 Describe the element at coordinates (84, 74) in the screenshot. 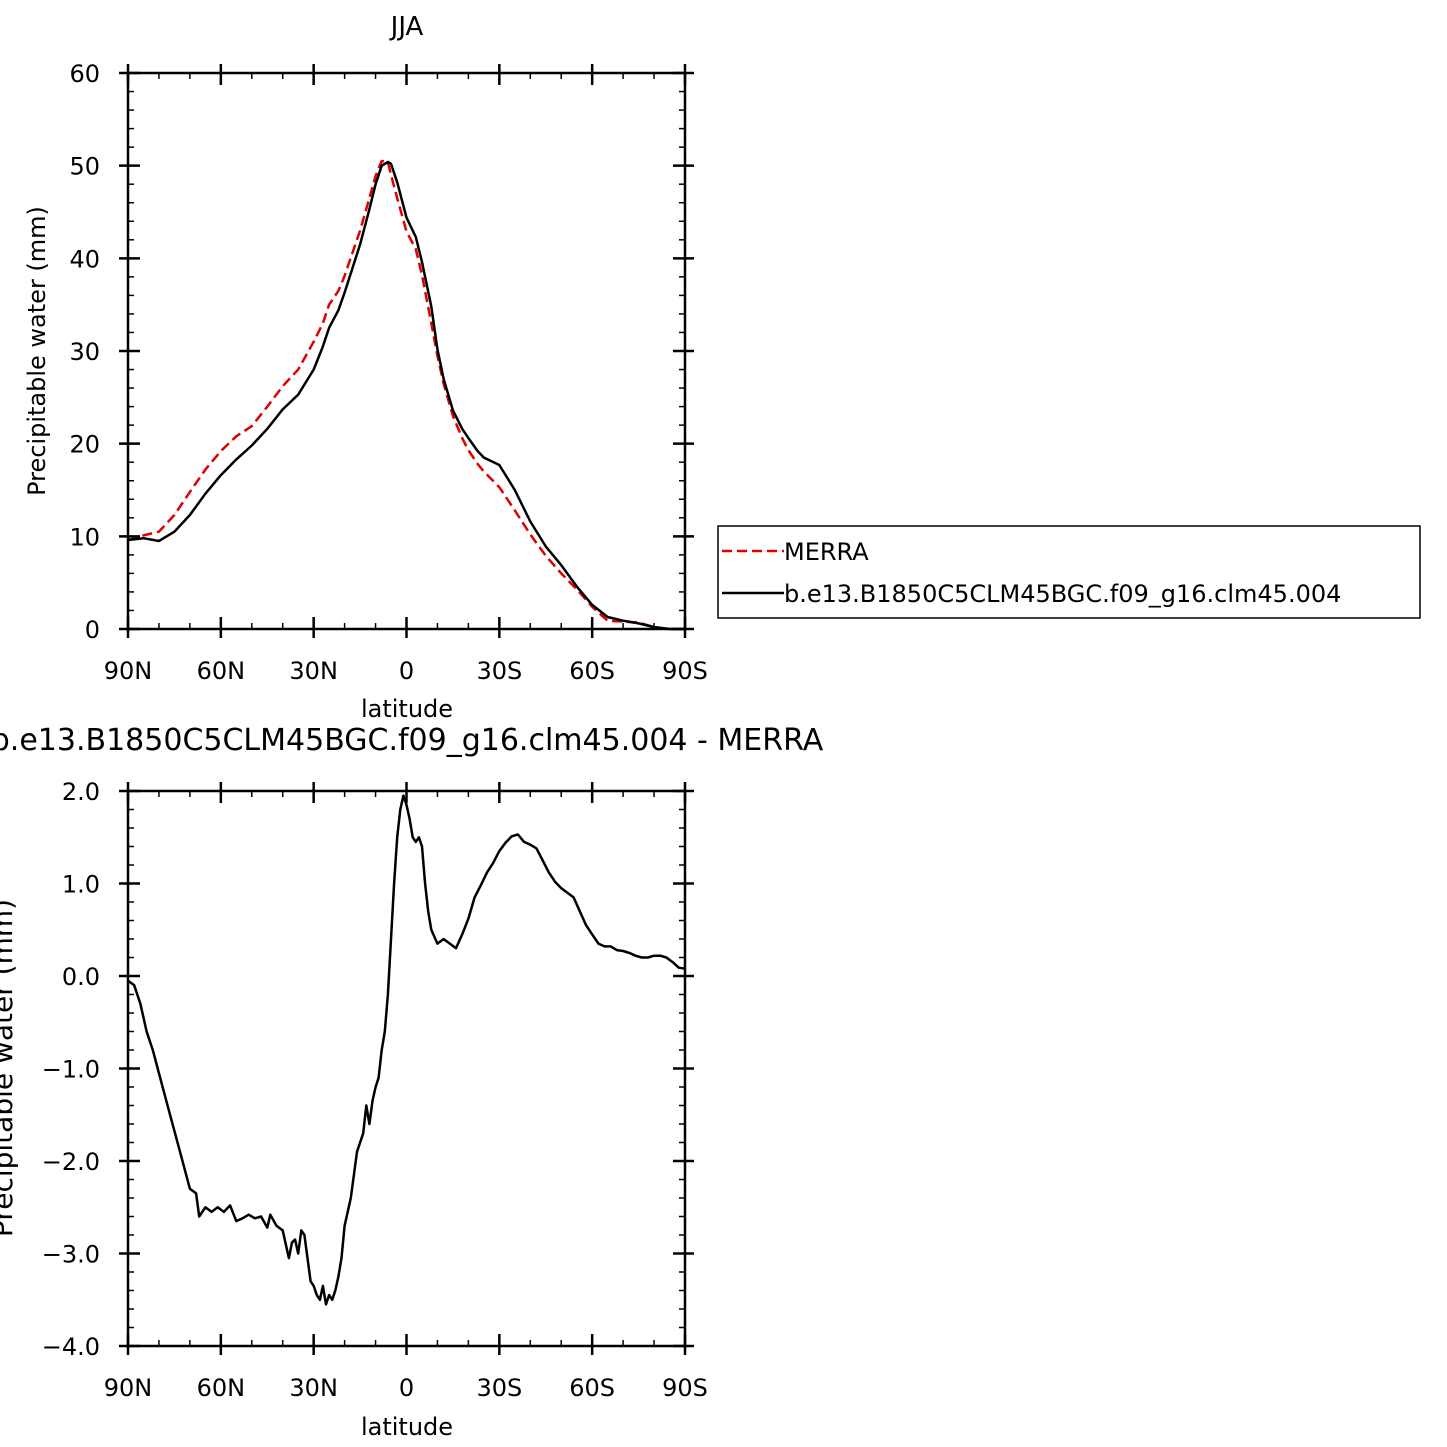

I see `top-y-tick-label: 60` at that location.